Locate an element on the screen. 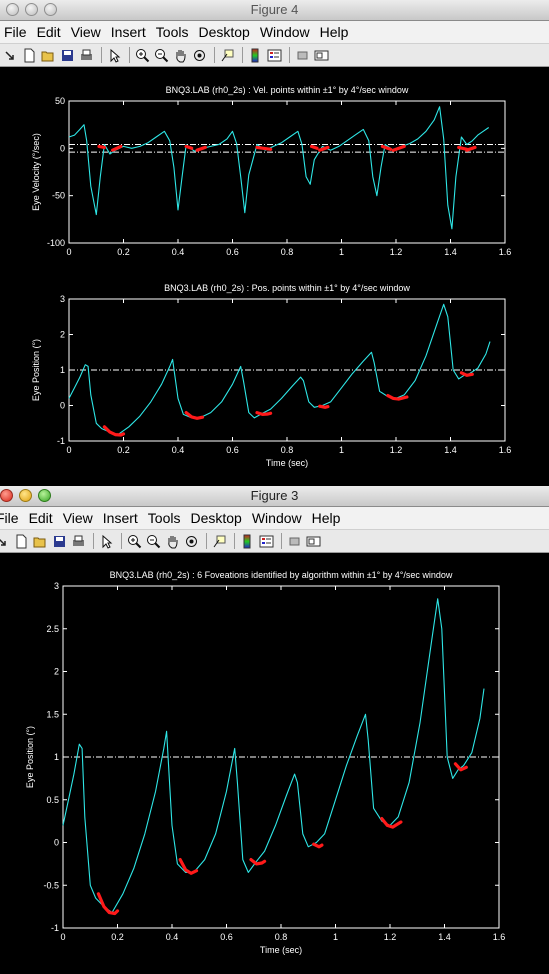 This screenshot has width=549, height=974. x-tick-label: 1 is located at coordinates (341, 252).